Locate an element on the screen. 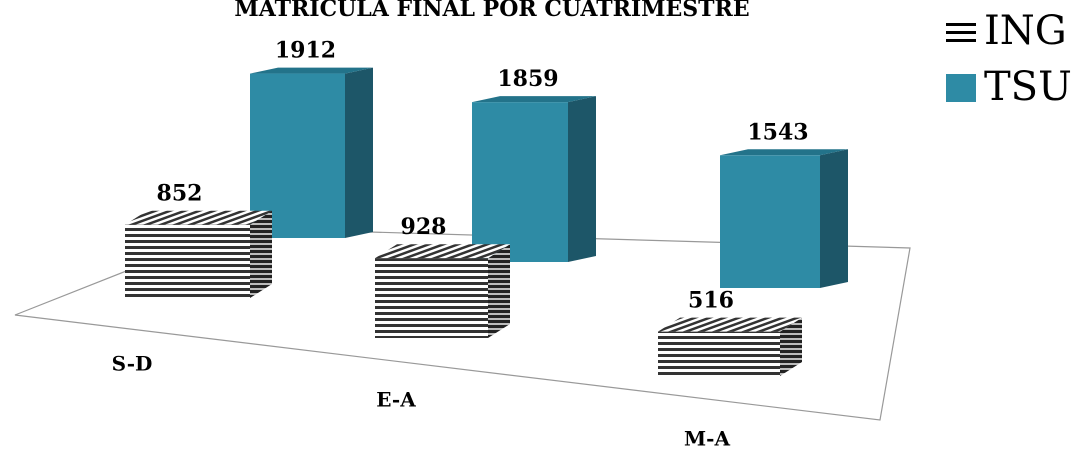 Image resolution: width=1071 pixels, height=449 pixels. x-tick-label: M-A is located at coordinates (707, 438).